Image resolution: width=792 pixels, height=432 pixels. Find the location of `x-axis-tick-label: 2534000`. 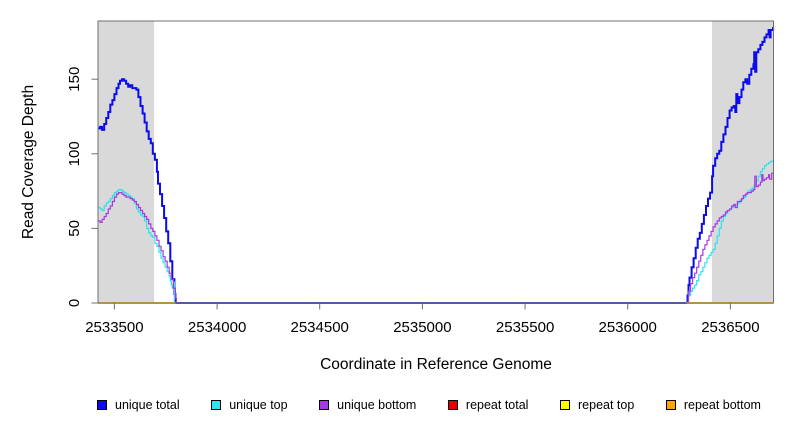

x-axis-tick-label: 2534000 is located at coordinates (217, 327).